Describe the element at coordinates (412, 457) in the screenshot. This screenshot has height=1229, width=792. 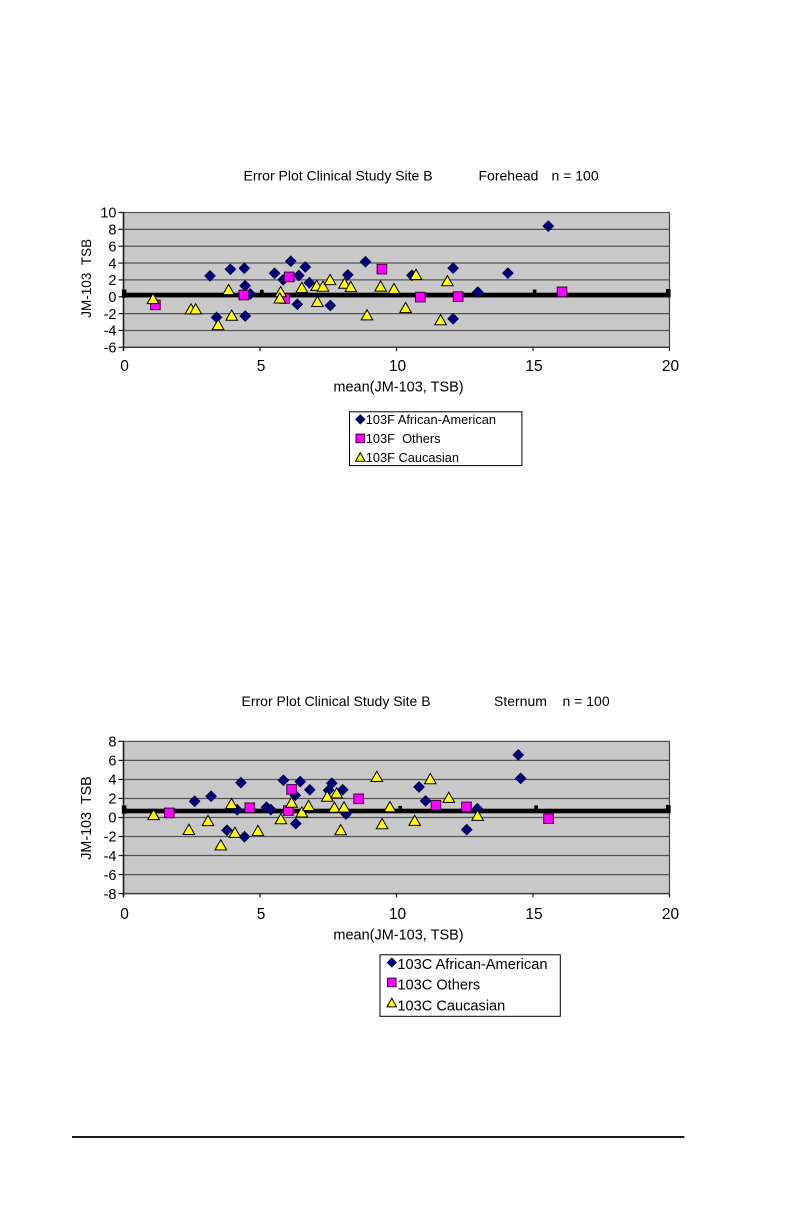
I see `svg-text: 103F Caucasian` at that location.